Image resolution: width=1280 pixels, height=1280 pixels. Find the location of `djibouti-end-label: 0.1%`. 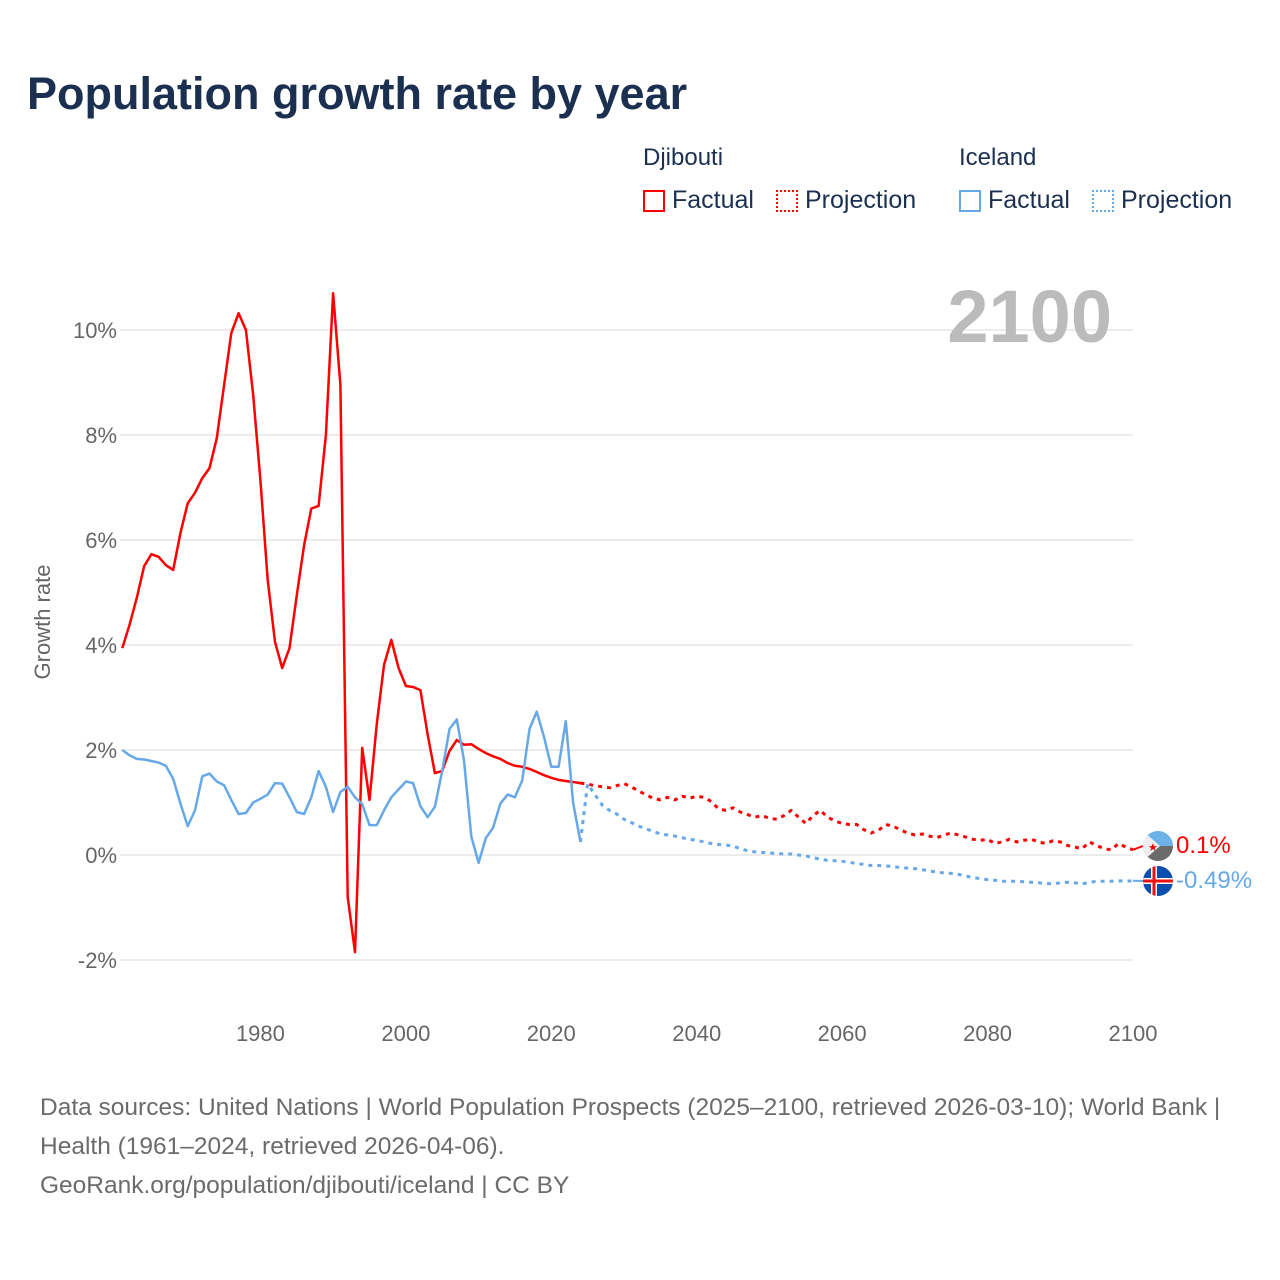

djibouti-end-label: 0.1% is located at coordinates (1203, 845).